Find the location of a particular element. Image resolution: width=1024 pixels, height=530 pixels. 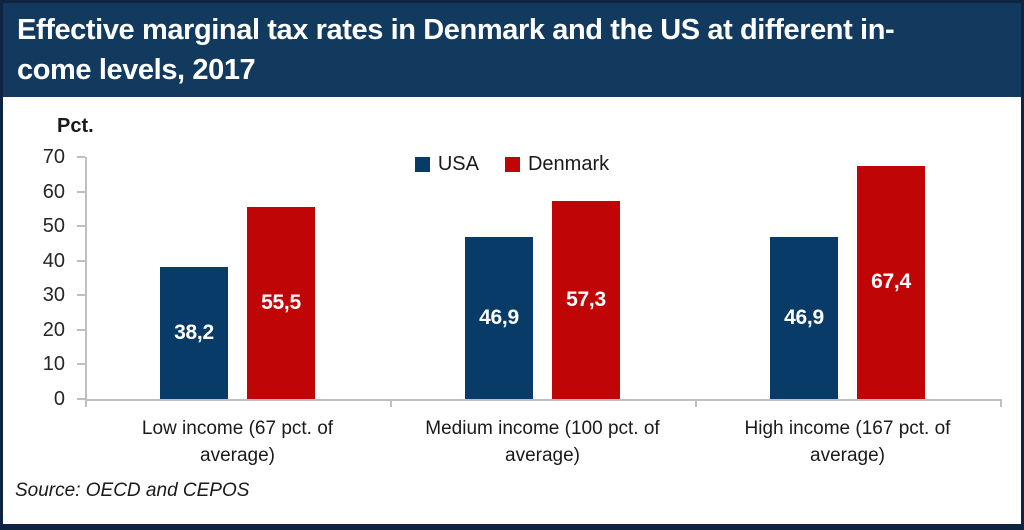

source-note: Source: OECD and CEPOS is located at coordinates (132, 490).